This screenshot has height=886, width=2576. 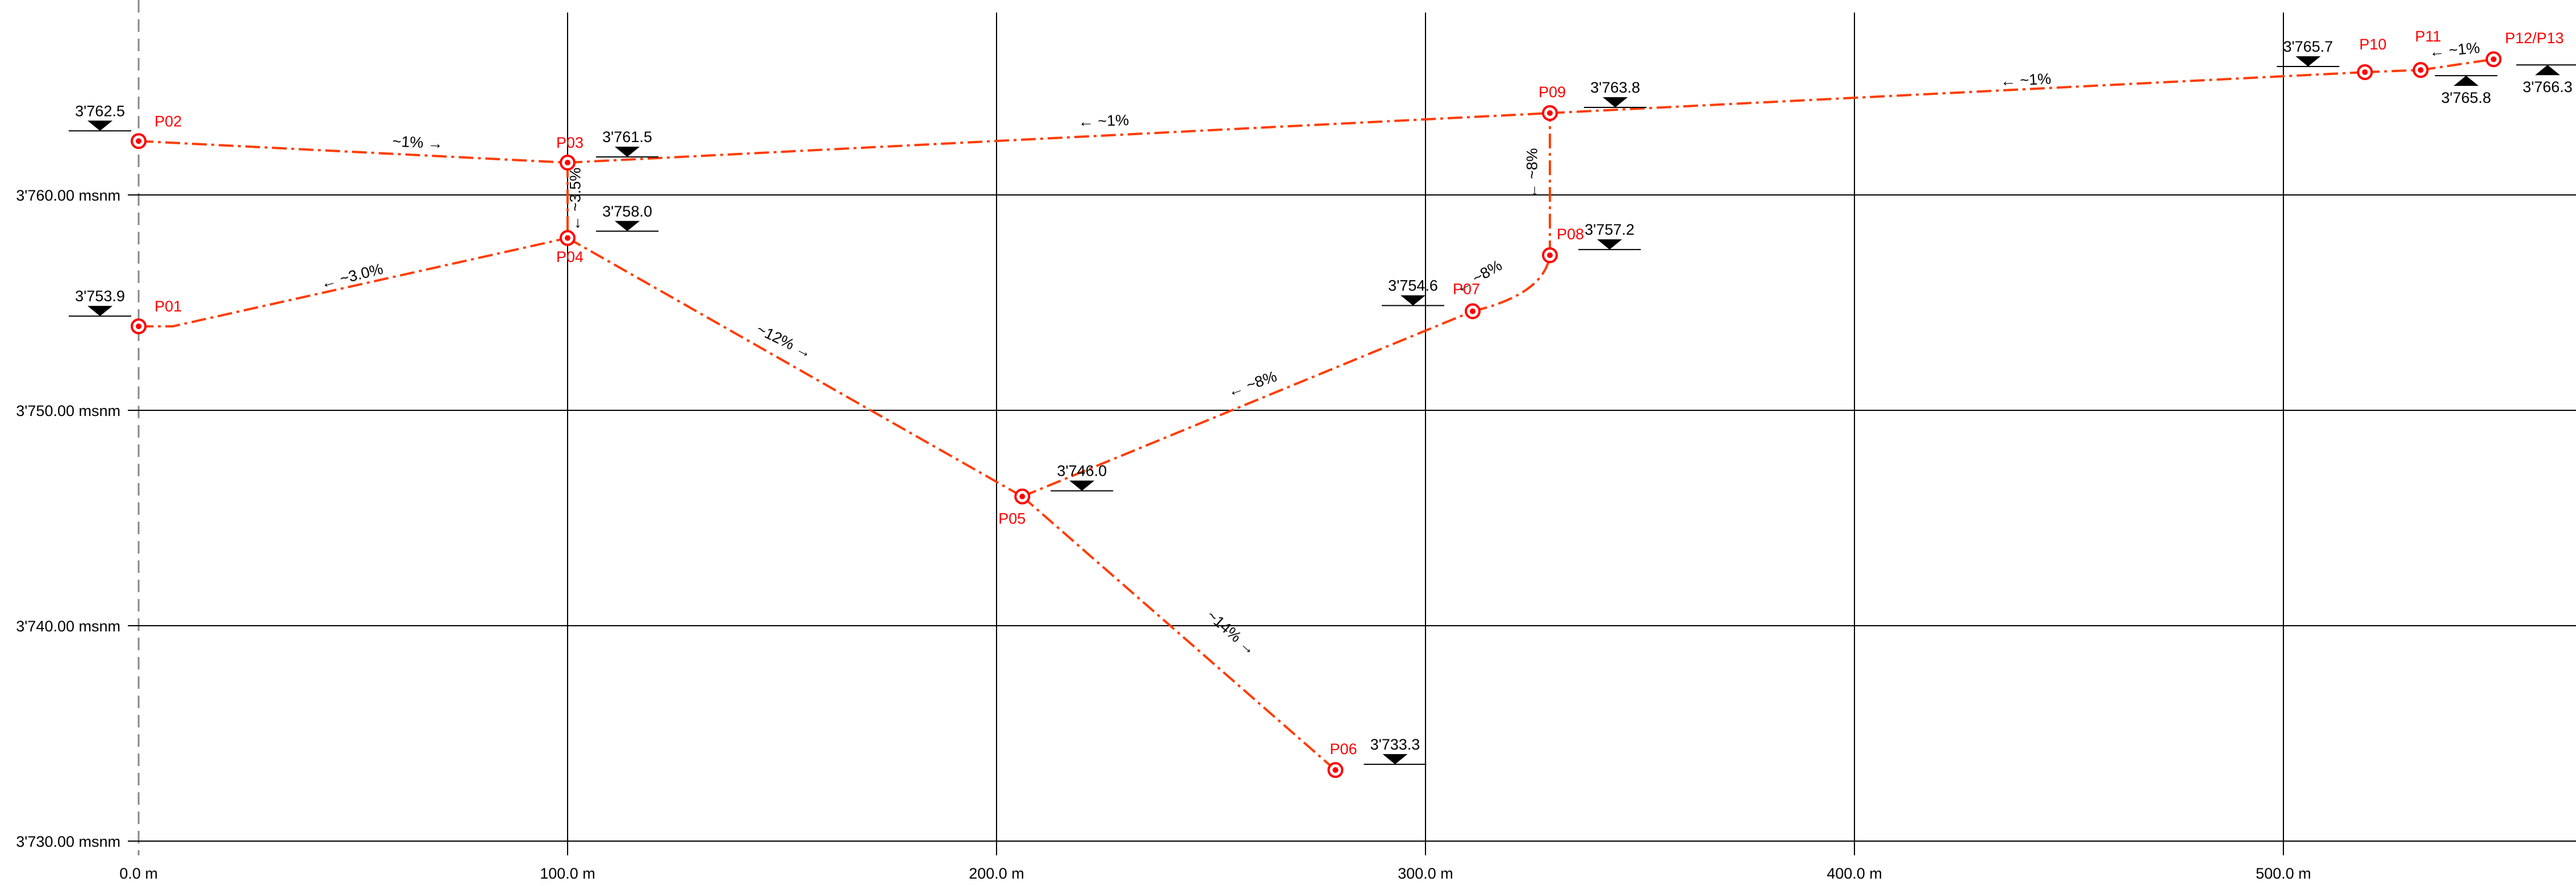 I want to click on point-label: P03, so click(x=569, y=142).